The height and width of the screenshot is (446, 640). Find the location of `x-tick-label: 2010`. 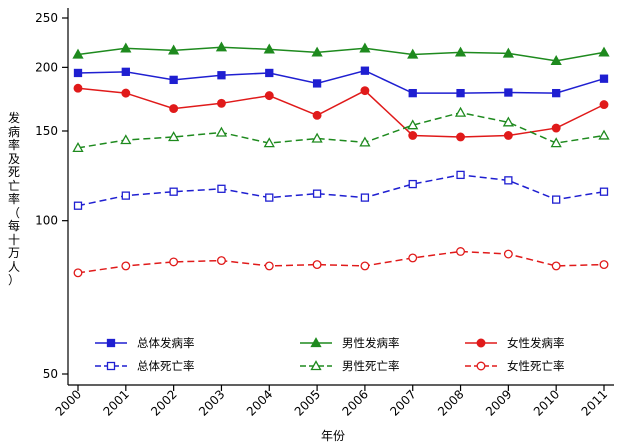

x-tick-label: 2010 is located at coordinates (546, 402).